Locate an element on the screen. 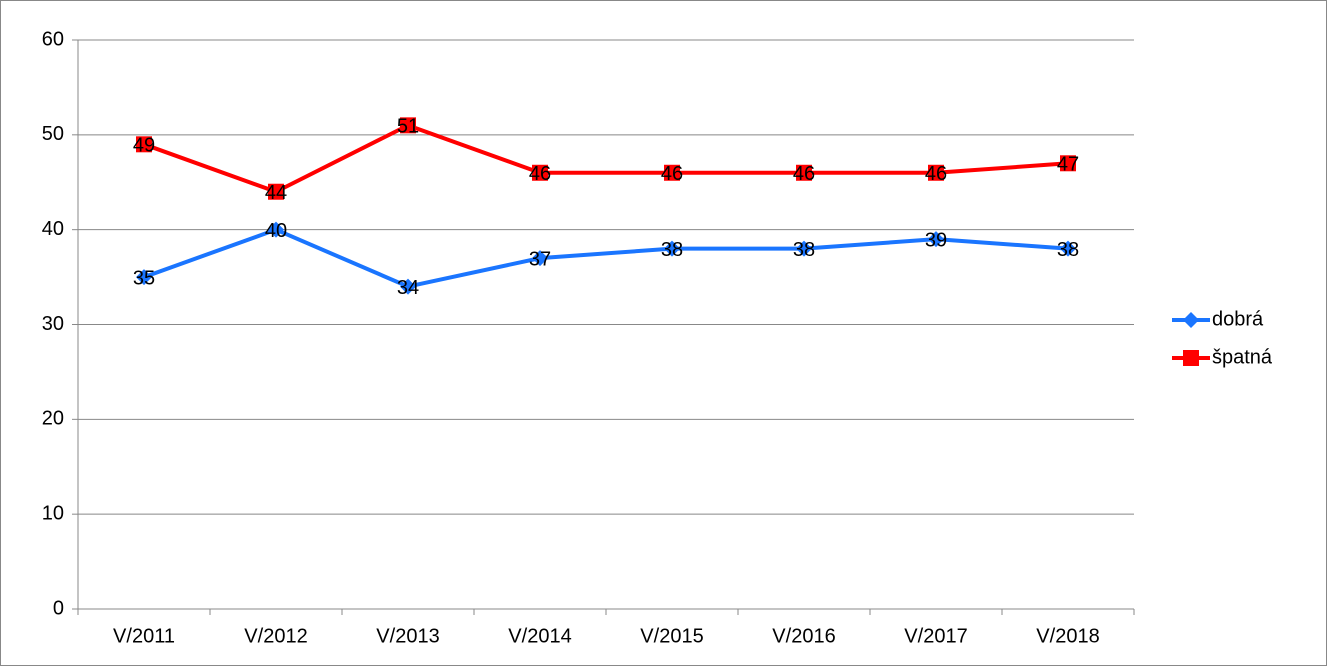 This screenshot has height=666, width=1327. data-label: 51 is located at coordinates (408, 127).